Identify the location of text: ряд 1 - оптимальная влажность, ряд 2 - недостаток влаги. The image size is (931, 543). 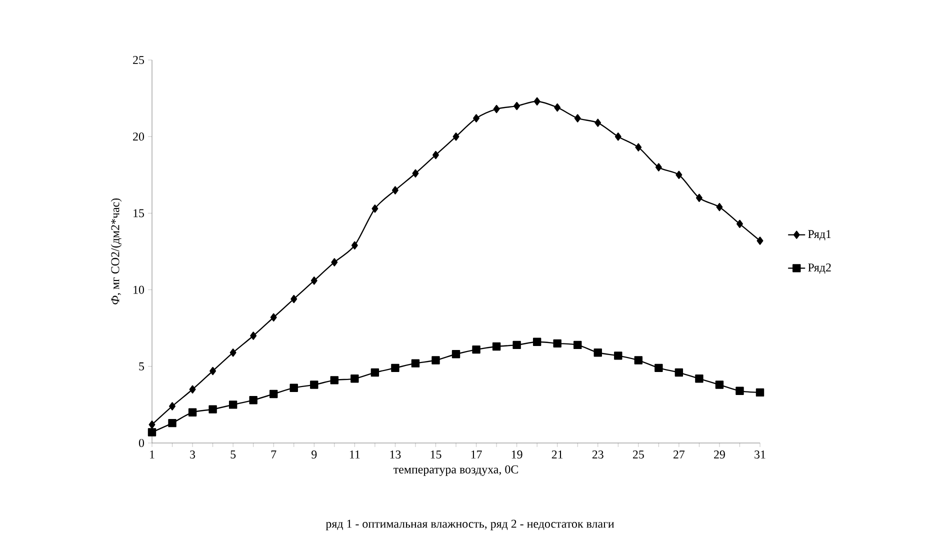
(470, 525).